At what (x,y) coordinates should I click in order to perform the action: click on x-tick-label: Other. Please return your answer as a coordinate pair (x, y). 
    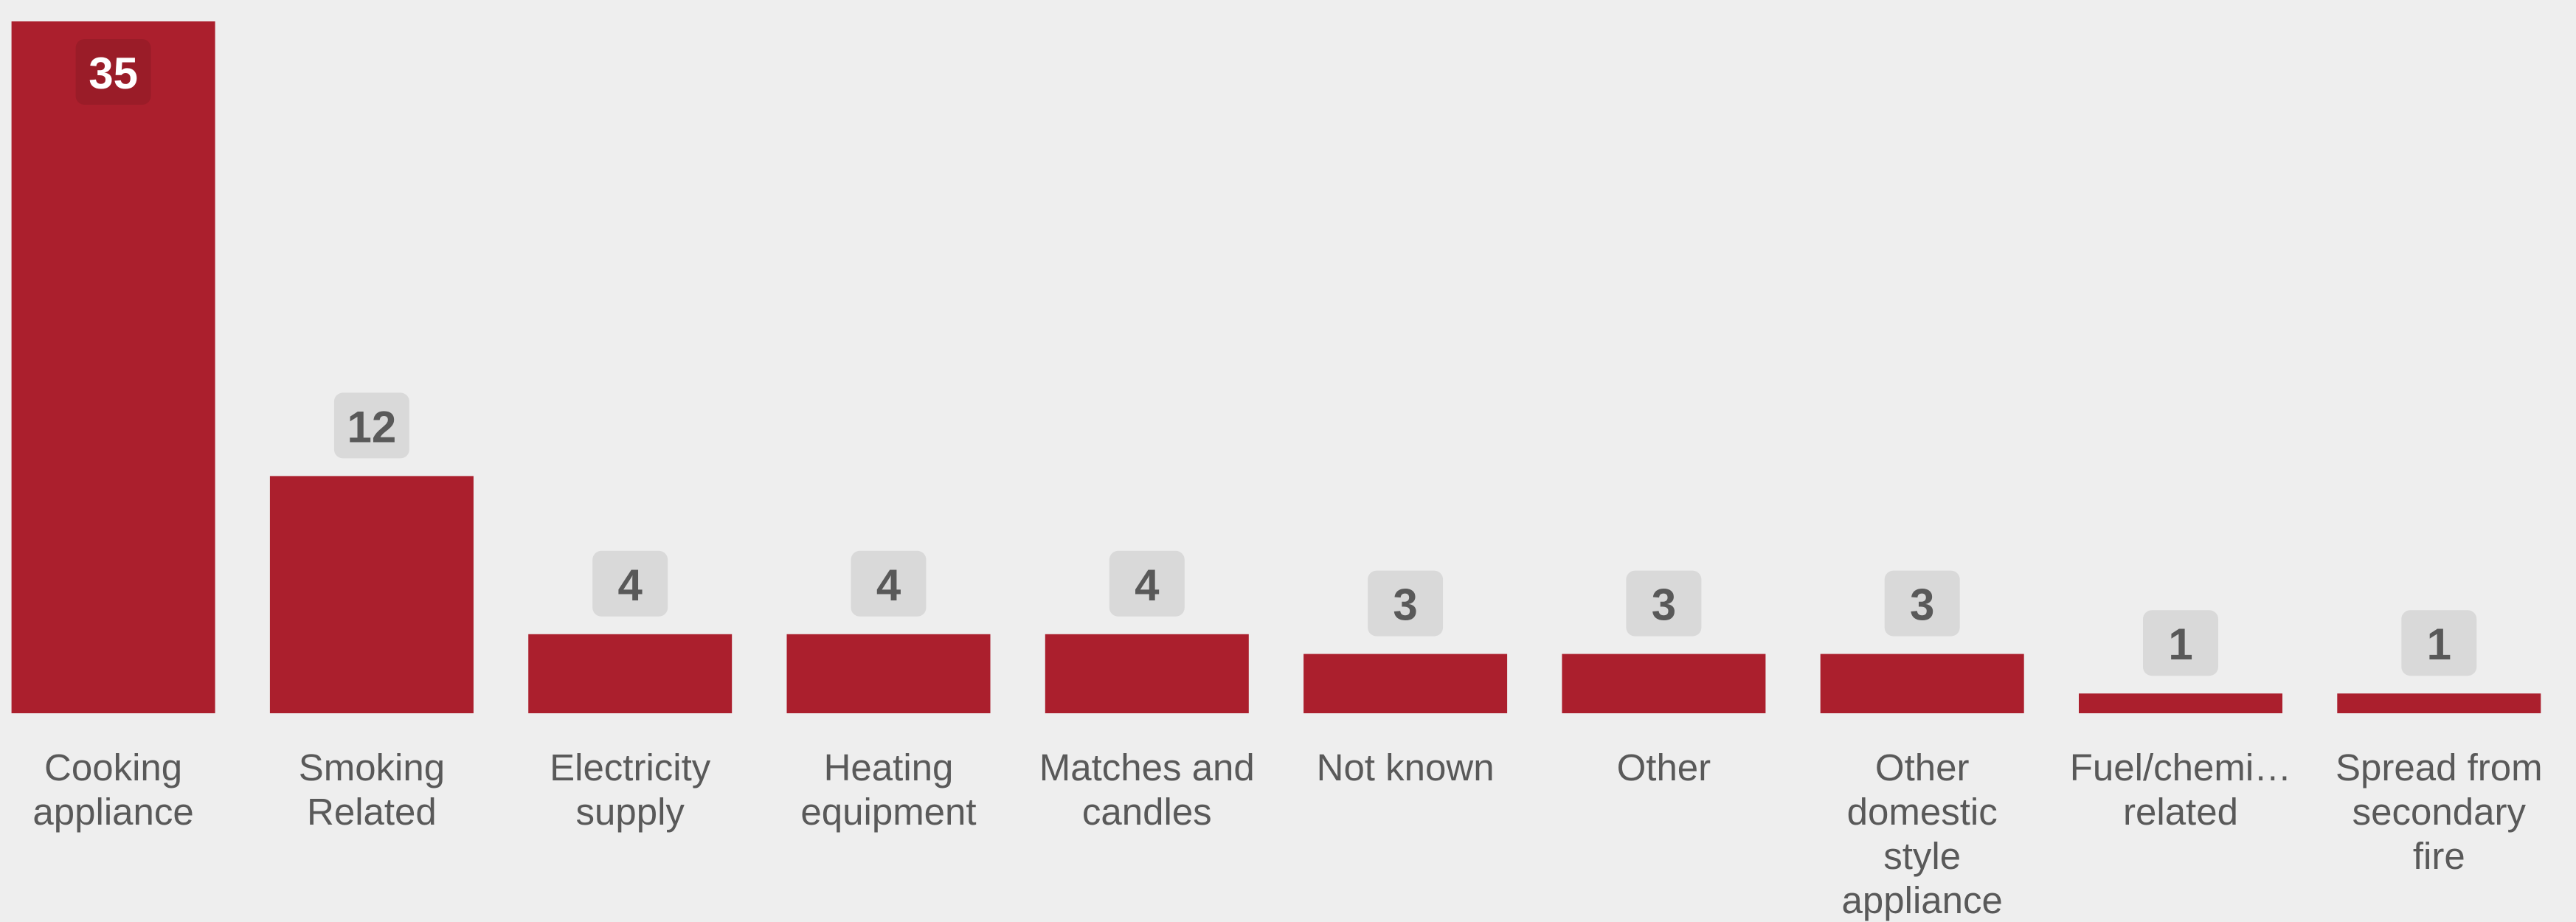
    Looking at the image, I should click on (1664, 767).